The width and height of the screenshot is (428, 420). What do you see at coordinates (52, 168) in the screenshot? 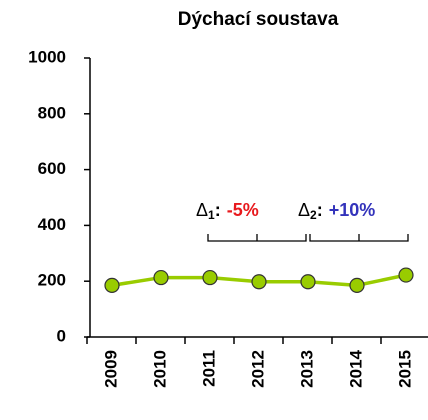
I see `y-tick-label: 600` at bounding box center [52, 168].